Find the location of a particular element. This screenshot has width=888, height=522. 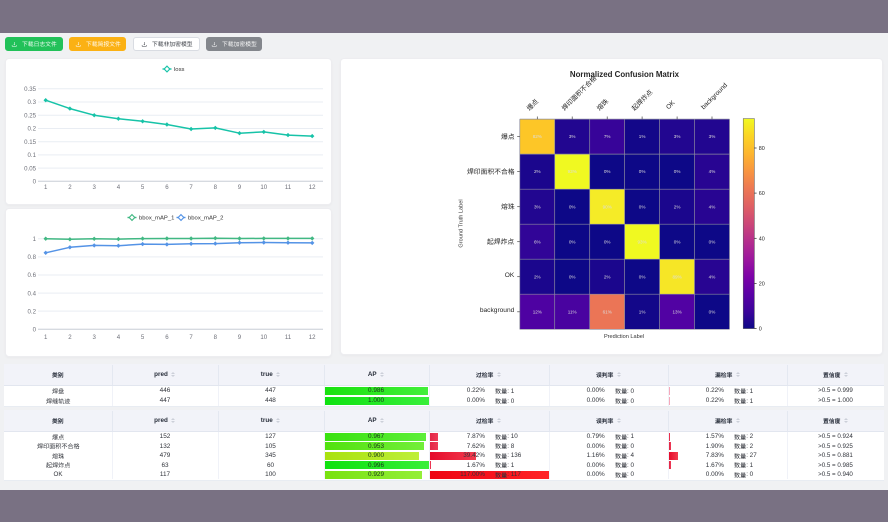

svg-text: 6% is located at coordinates (536, 241).